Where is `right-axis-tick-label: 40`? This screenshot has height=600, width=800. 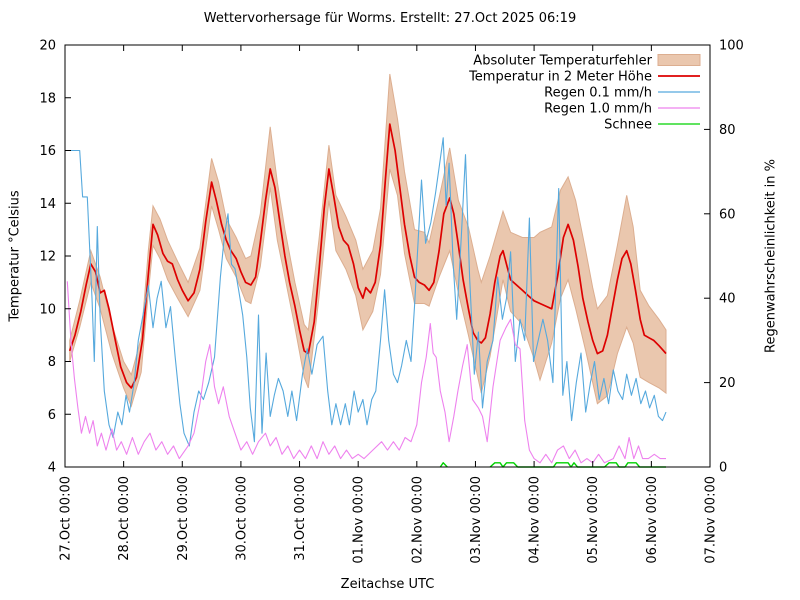 right-axis-tick-label: 40 is located at coordinates (727, 299).